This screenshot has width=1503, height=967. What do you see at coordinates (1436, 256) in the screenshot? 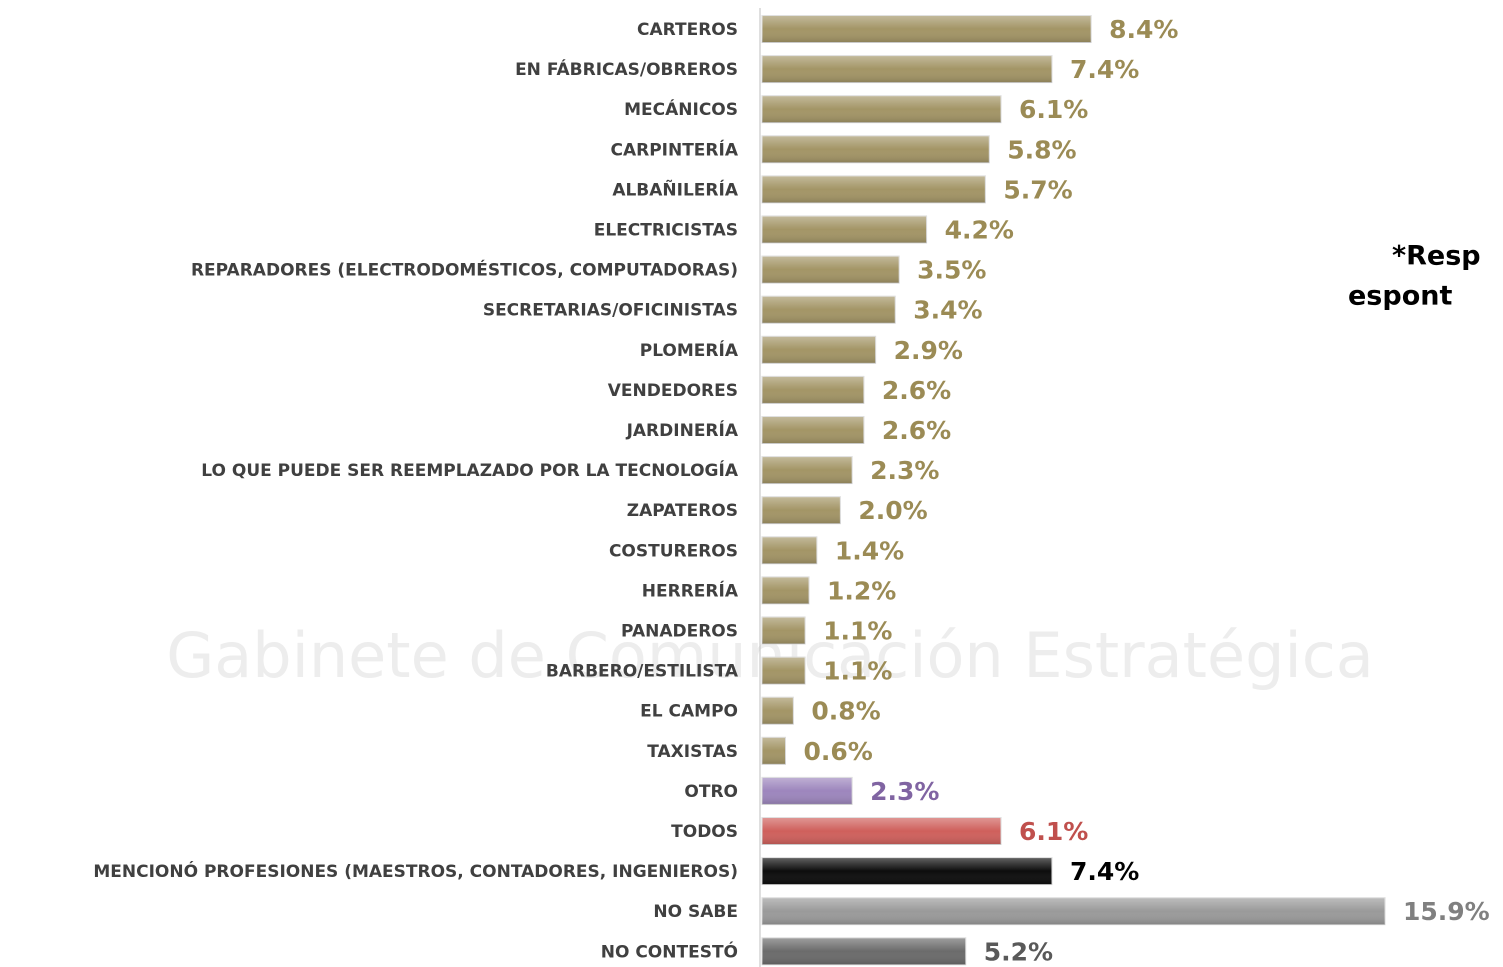
I see `annotation: *Resp` at bounding box center [1436, 256].